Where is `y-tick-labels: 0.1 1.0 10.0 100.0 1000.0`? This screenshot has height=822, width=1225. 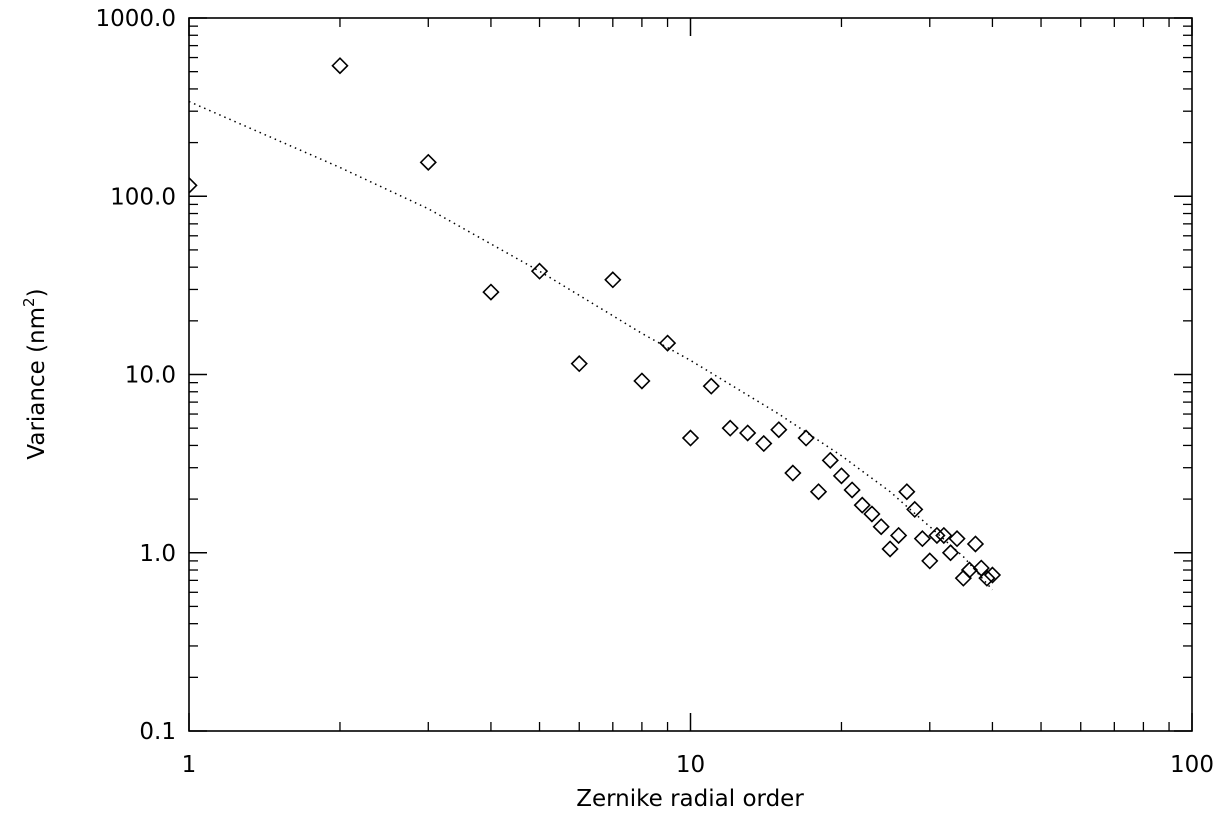
y-tick-labels: 0.1 1.0 10.0 100.0 1000.0 is located at coordinates (136, 375).